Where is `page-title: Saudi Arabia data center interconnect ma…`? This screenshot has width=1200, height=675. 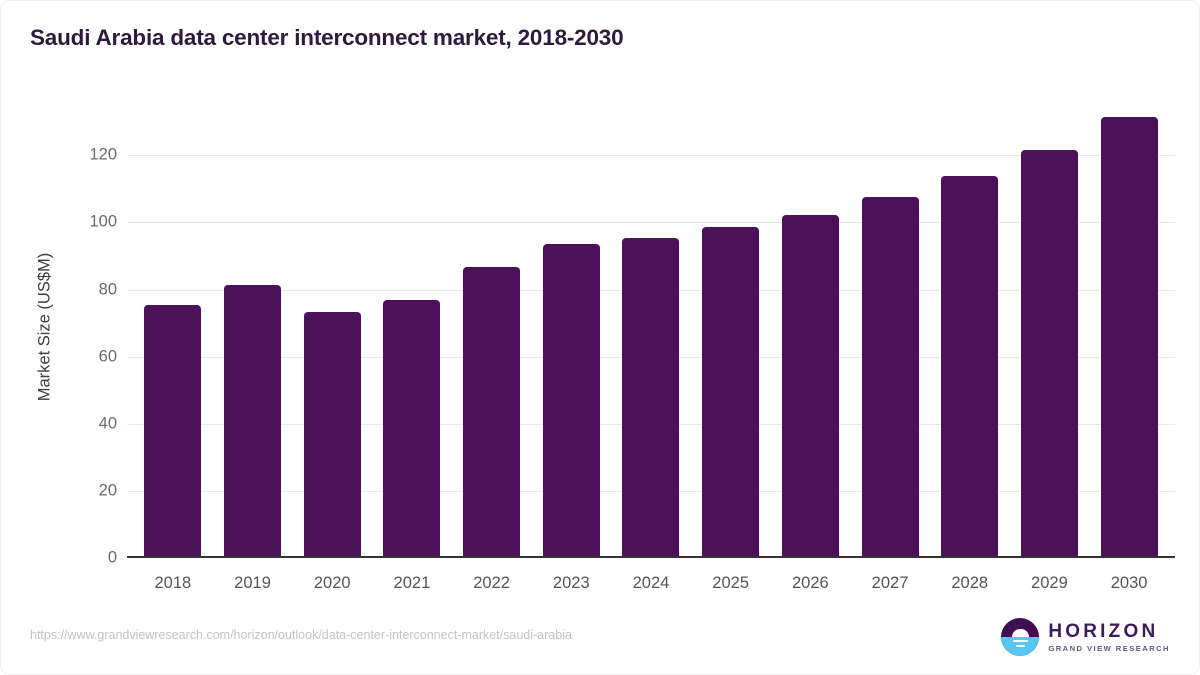 page-title: Saudi Arabia data center interconnect ma… is located at coordinates (327, 37).